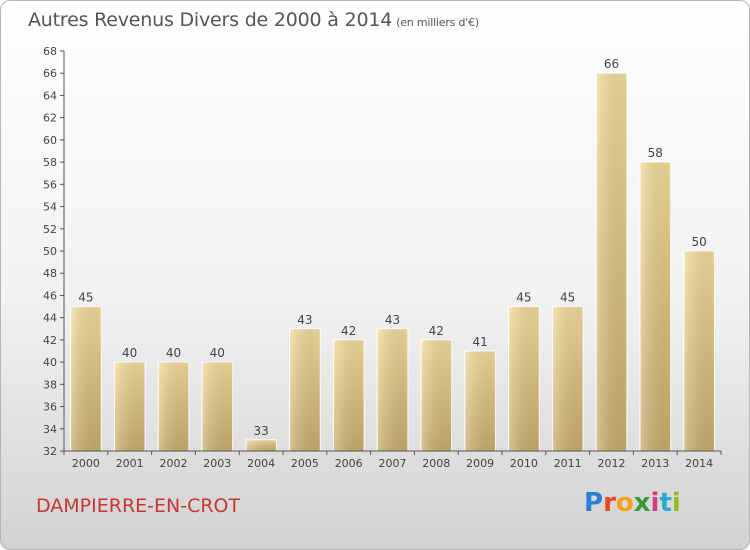 The height and width of the screenshot is (550, 750). Describe the element at coordinates (50, 318) in the screenshot. I see `y-tick-label: 44` at that location.